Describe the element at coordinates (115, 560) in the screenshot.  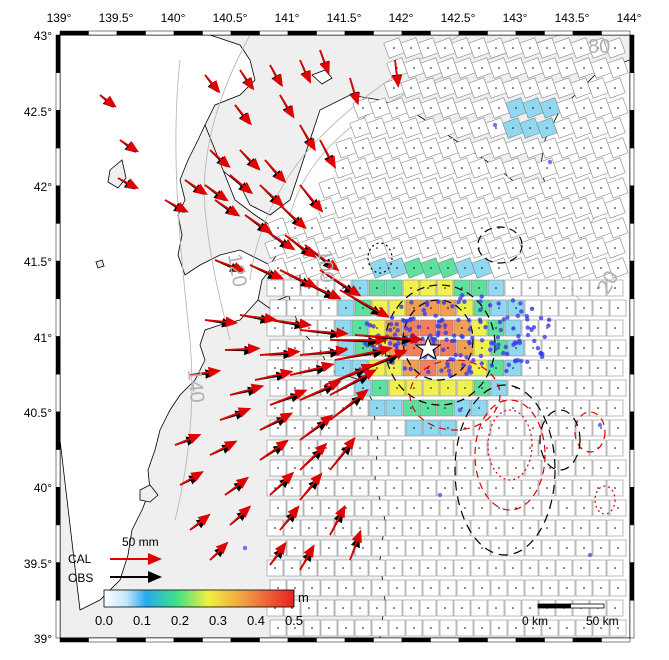
I see `vector-legend: 50 mm CAL OBS` at that location.